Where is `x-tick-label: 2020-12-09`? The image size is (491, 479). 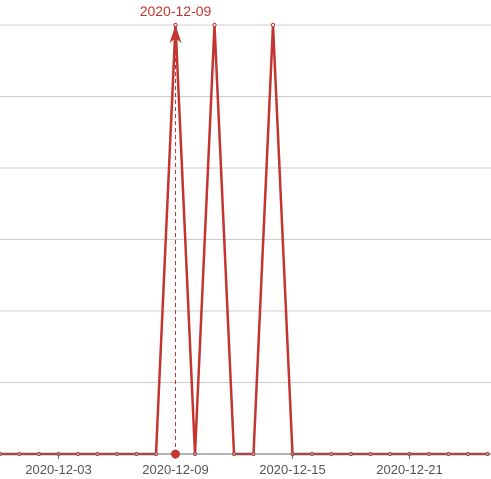
x-tick-label: 2020-12-09 is located at coordinates (175, 469).